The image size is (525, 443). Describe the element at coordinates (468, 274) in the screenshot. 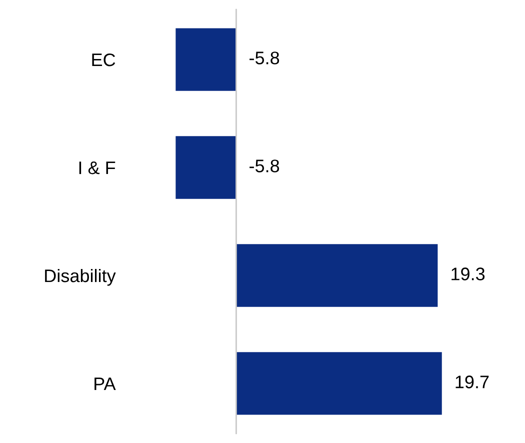

I see `data-label: 19.3` at that location.